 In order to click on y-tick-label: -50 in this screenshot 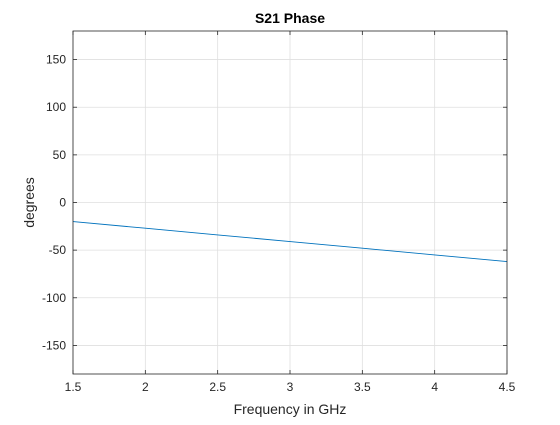, I will do `click(58, 250)`.